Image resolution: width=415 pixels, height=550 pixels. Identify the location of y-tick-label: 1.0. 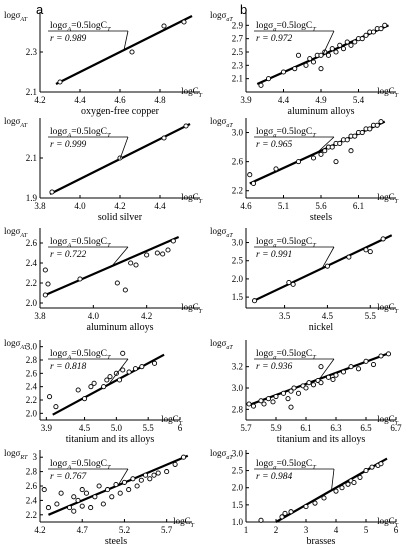
(238, 522).